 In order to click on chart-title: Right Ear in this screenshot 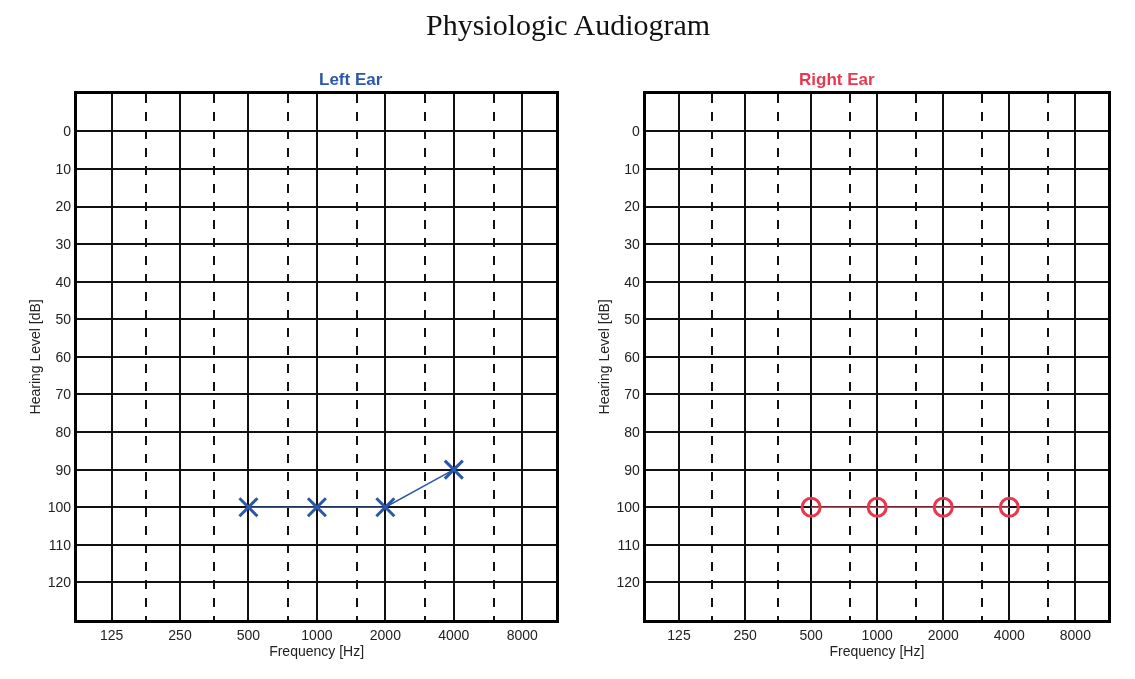, I will do `click(837, 79)`.